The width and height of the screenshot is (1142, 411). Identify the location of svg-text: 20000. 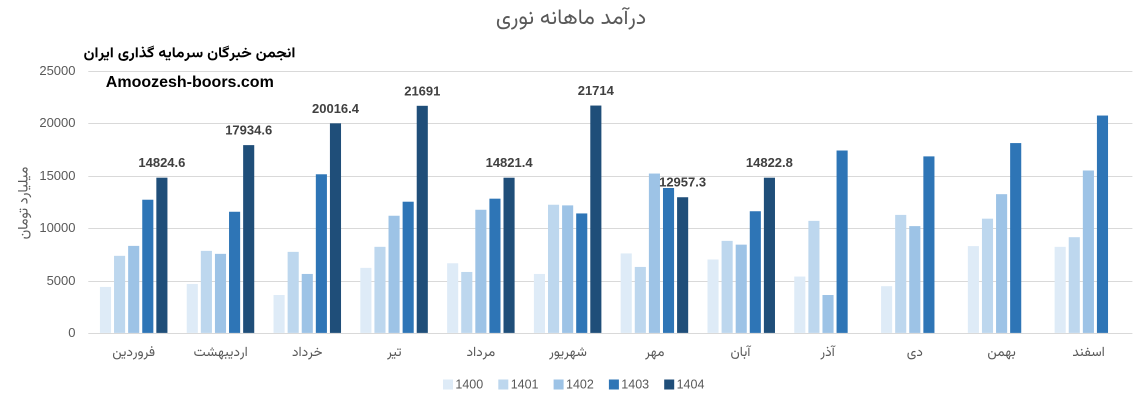
(57, 122).